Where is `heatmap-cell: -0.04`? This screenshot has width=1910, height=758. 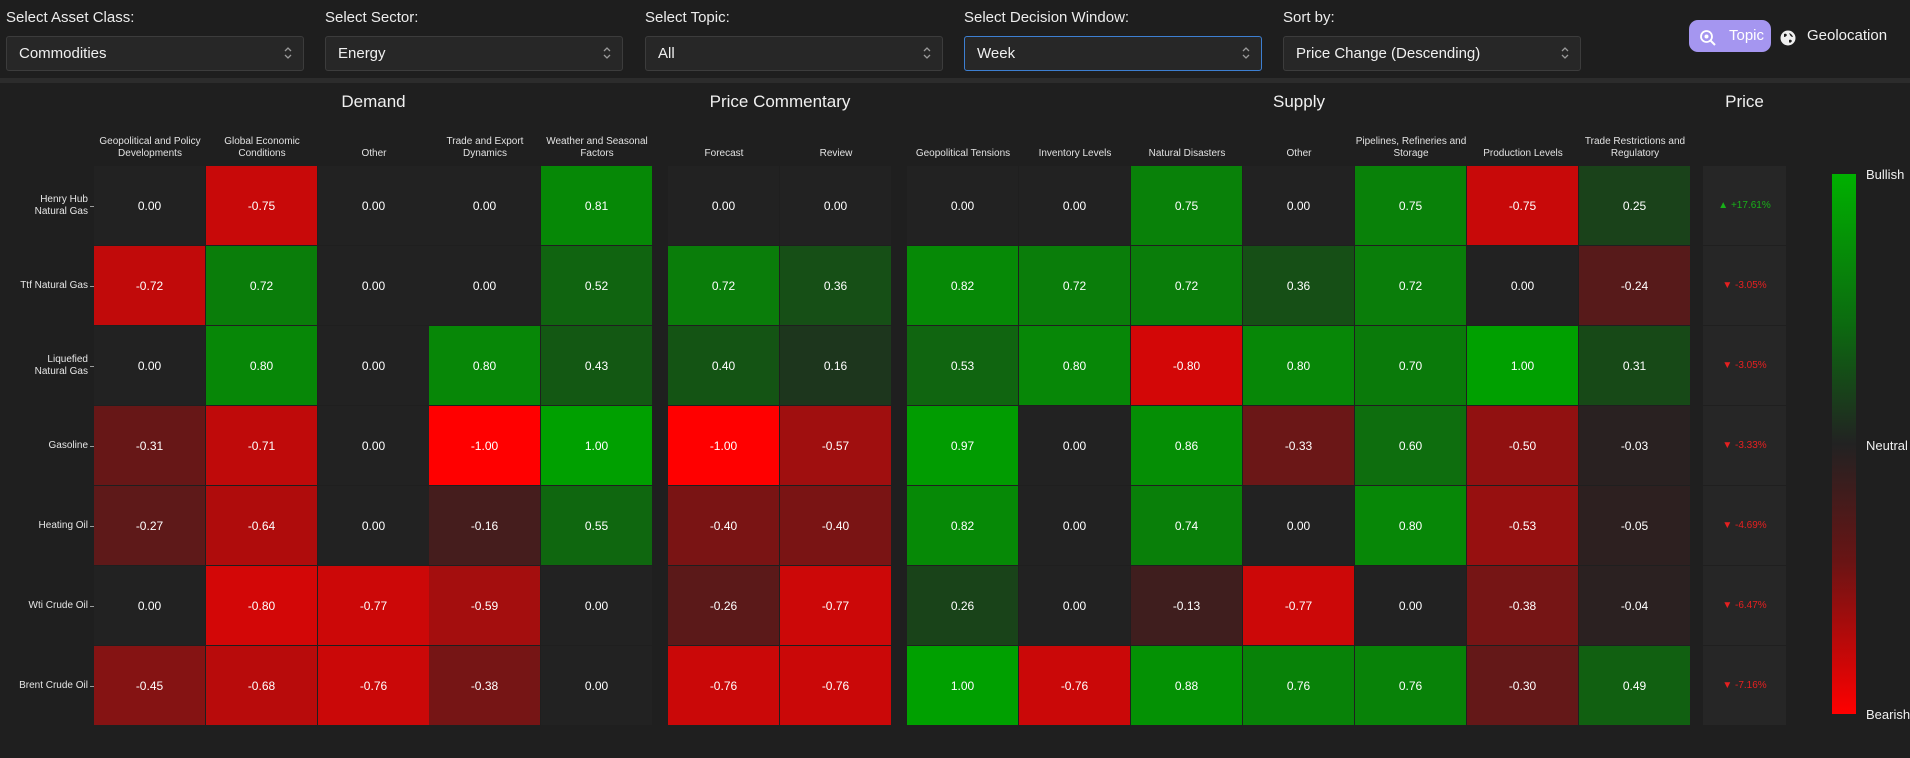
heatmap-cell: -0.04 is located at coordinates (1635, 606).